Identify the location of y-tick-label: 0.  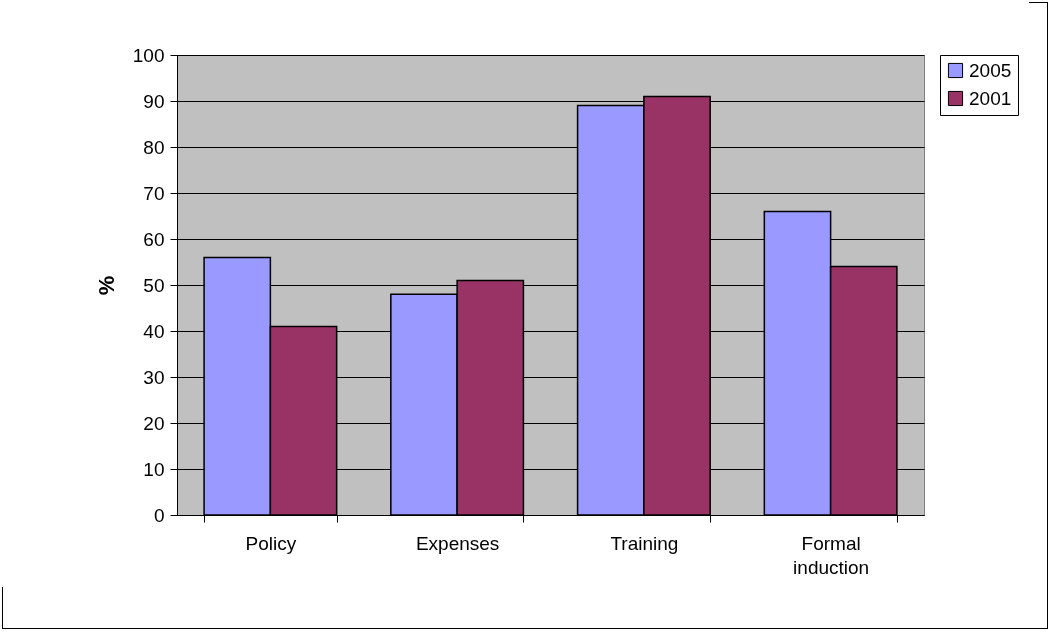
(159, 515).